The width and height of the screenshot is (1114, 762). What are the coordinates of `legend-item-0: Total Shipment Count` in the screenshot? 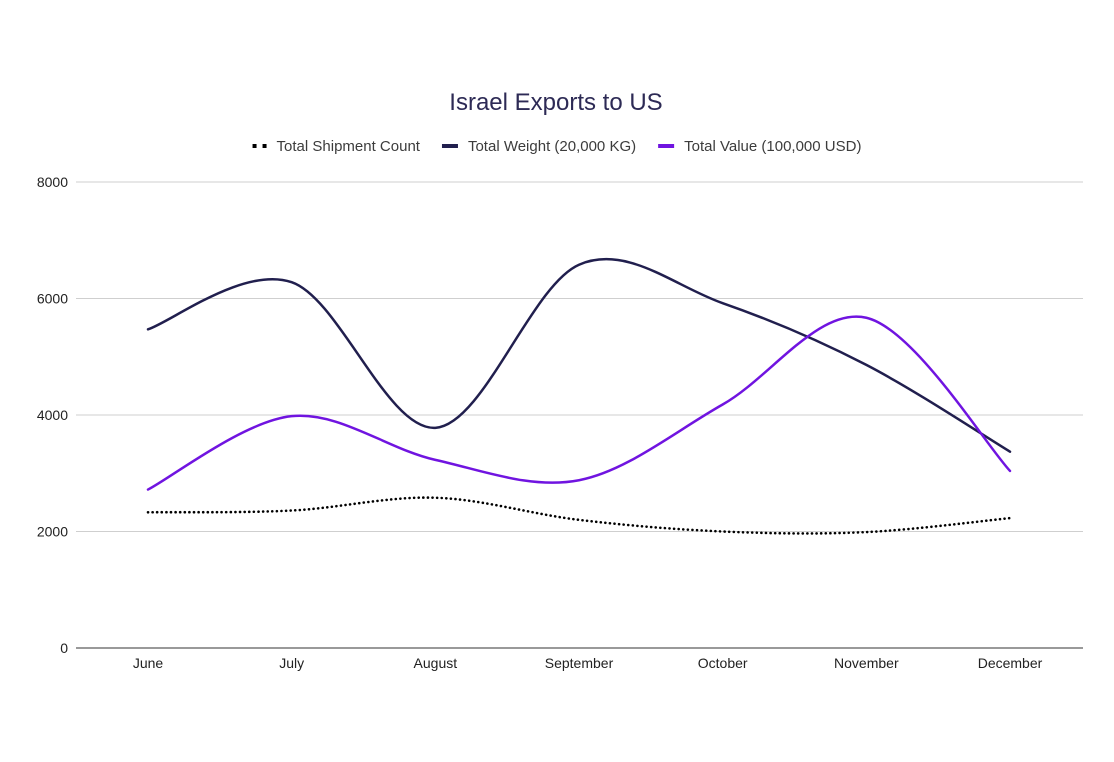 It's located at (336, 146).